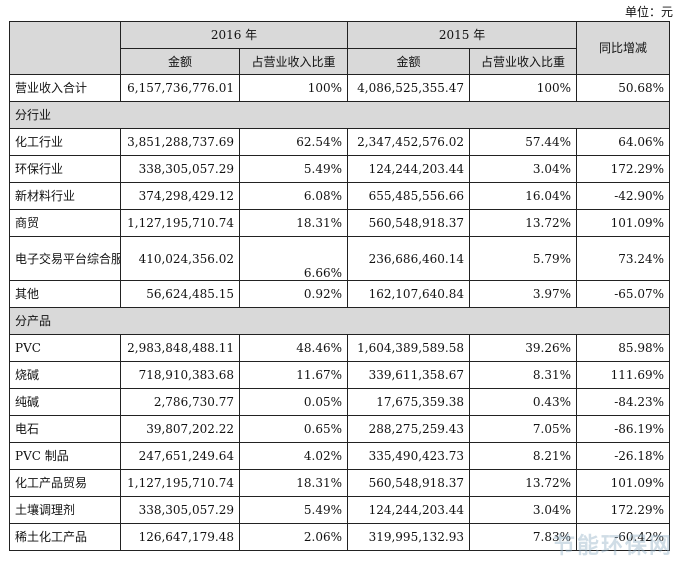  What do you see at coordinates (623, 223) in the screenshot?
I see `yoy-change: 101.09%` at bounding box center [623, 223].